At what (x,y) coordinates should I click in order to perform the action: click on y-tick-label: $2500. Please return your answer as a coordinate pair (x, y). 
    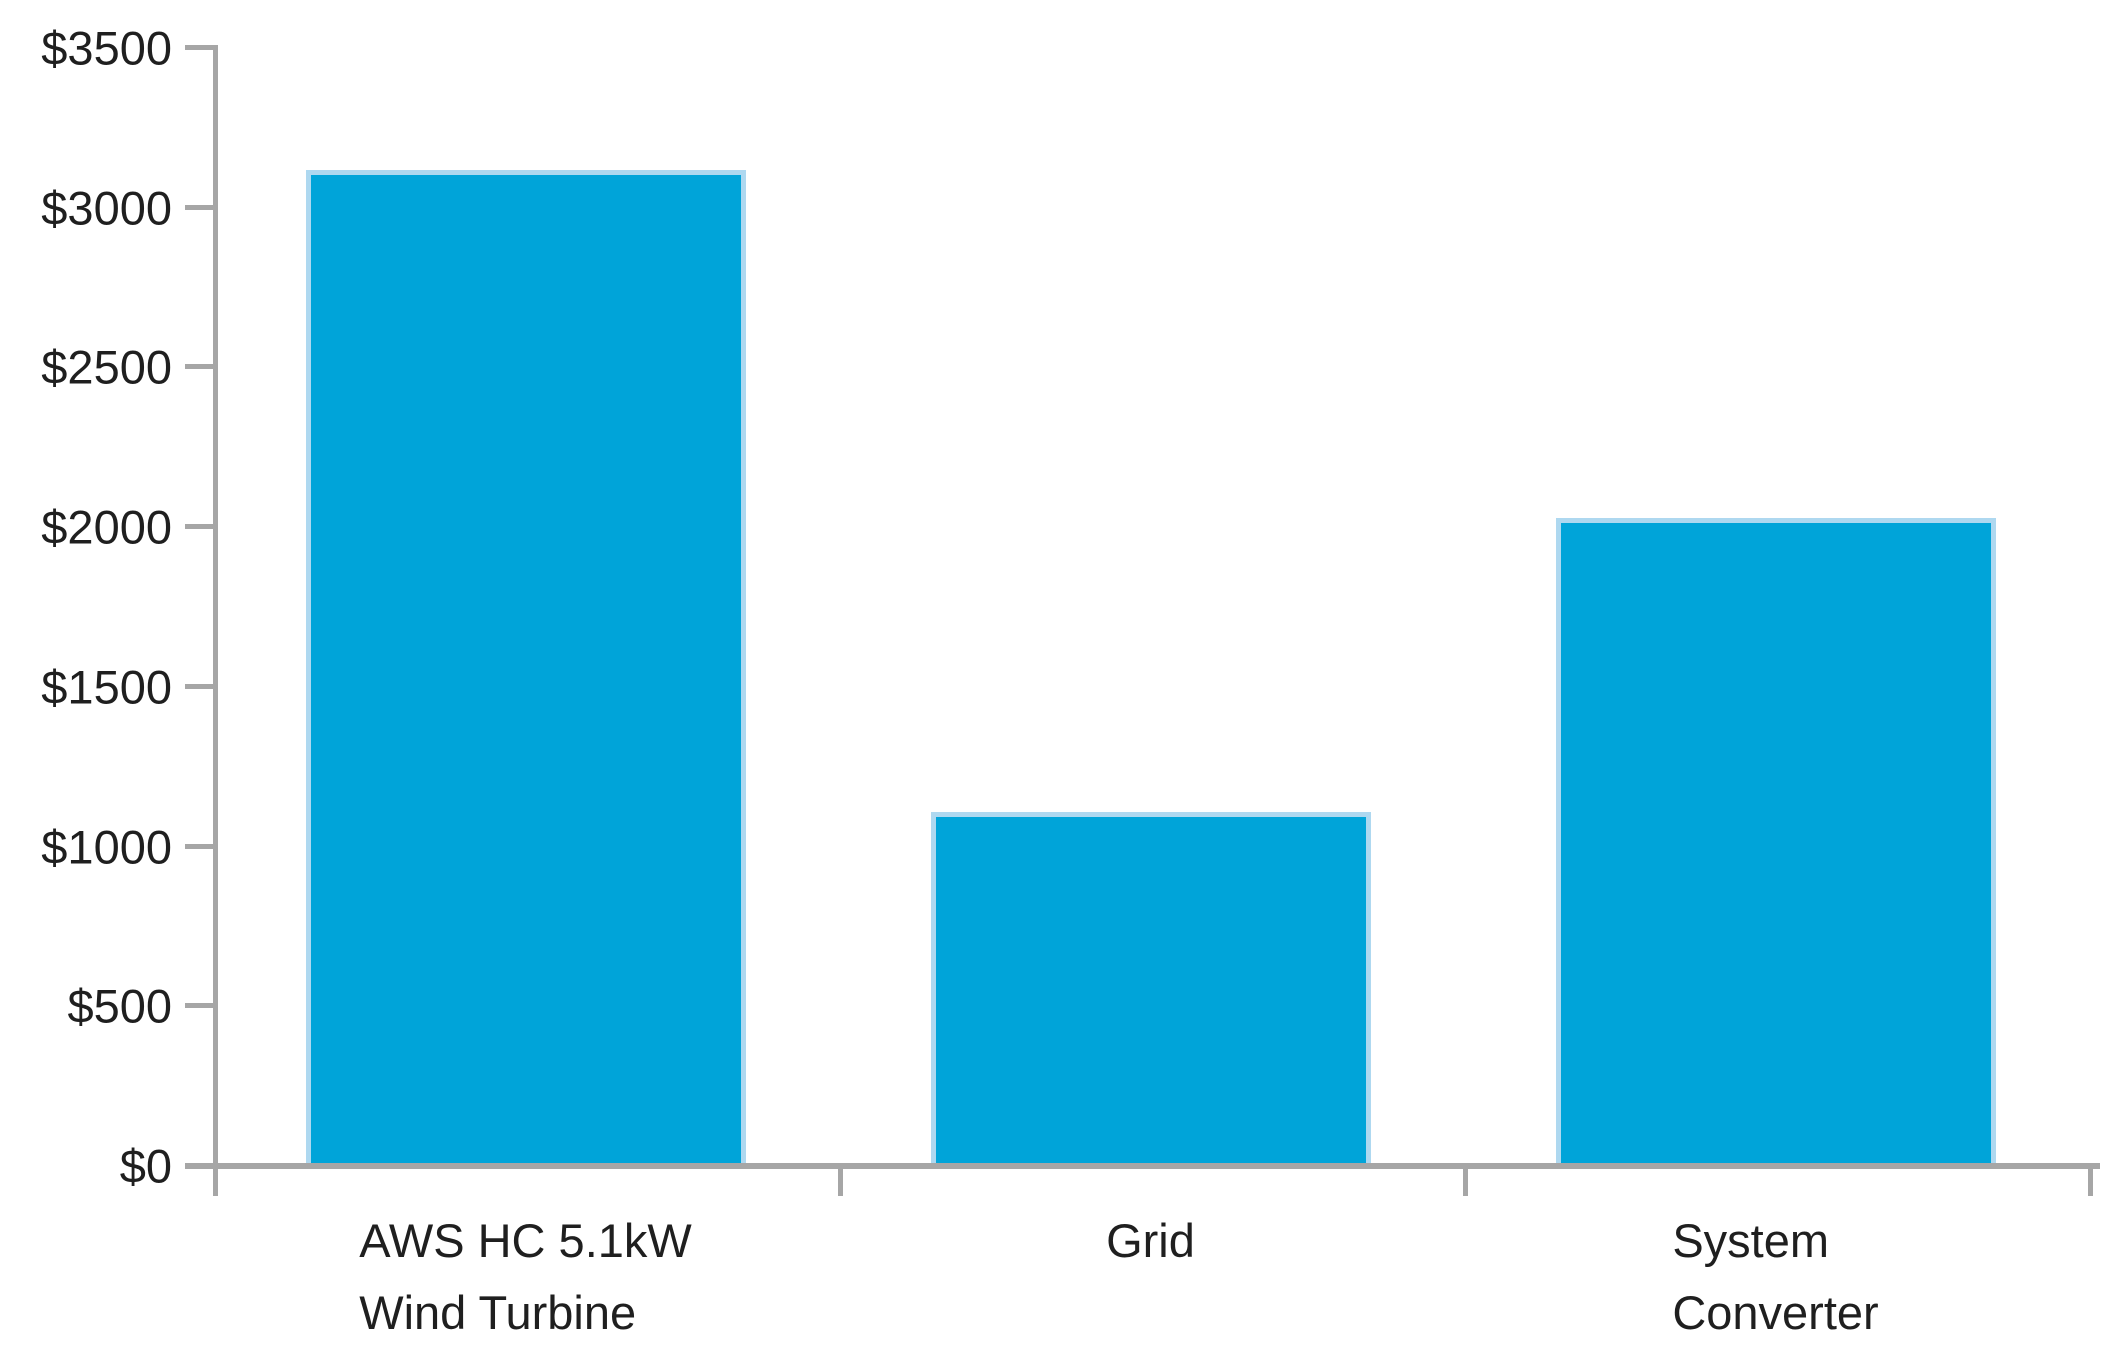
    Looking at the image, I should click on (106, 367).